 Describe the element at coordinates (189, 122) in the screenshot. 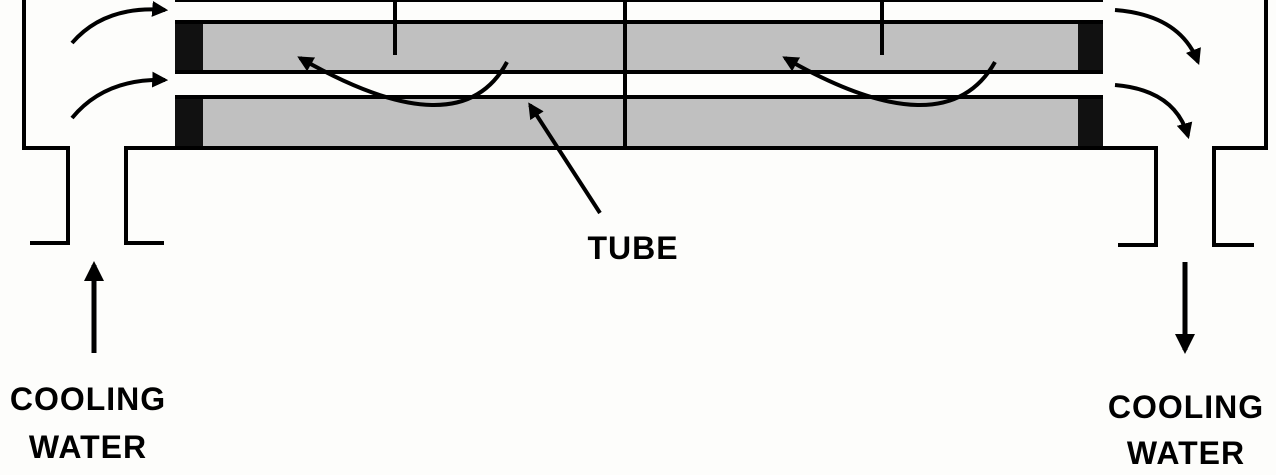

I see `tube-sheet-left-lower` at that location.